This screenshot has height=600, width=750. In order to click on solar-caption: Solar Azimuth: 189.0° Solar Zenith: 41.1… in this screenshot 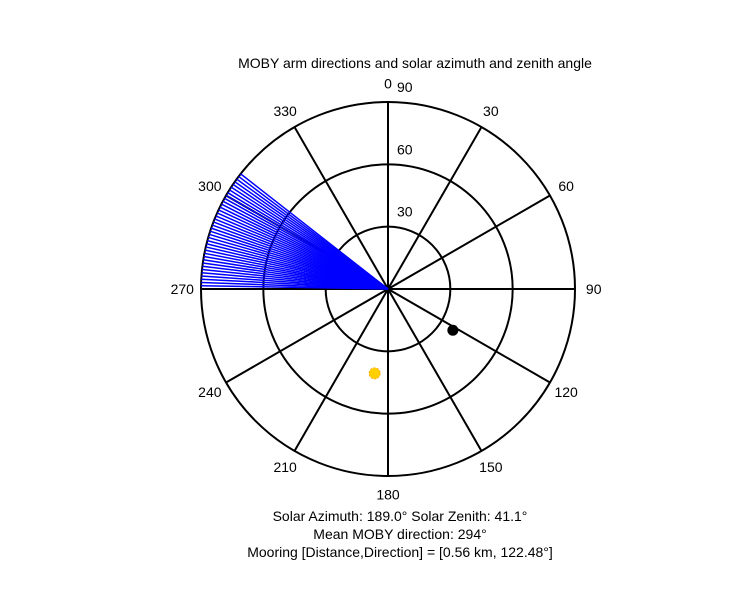, I will do `click(400, 516)`.